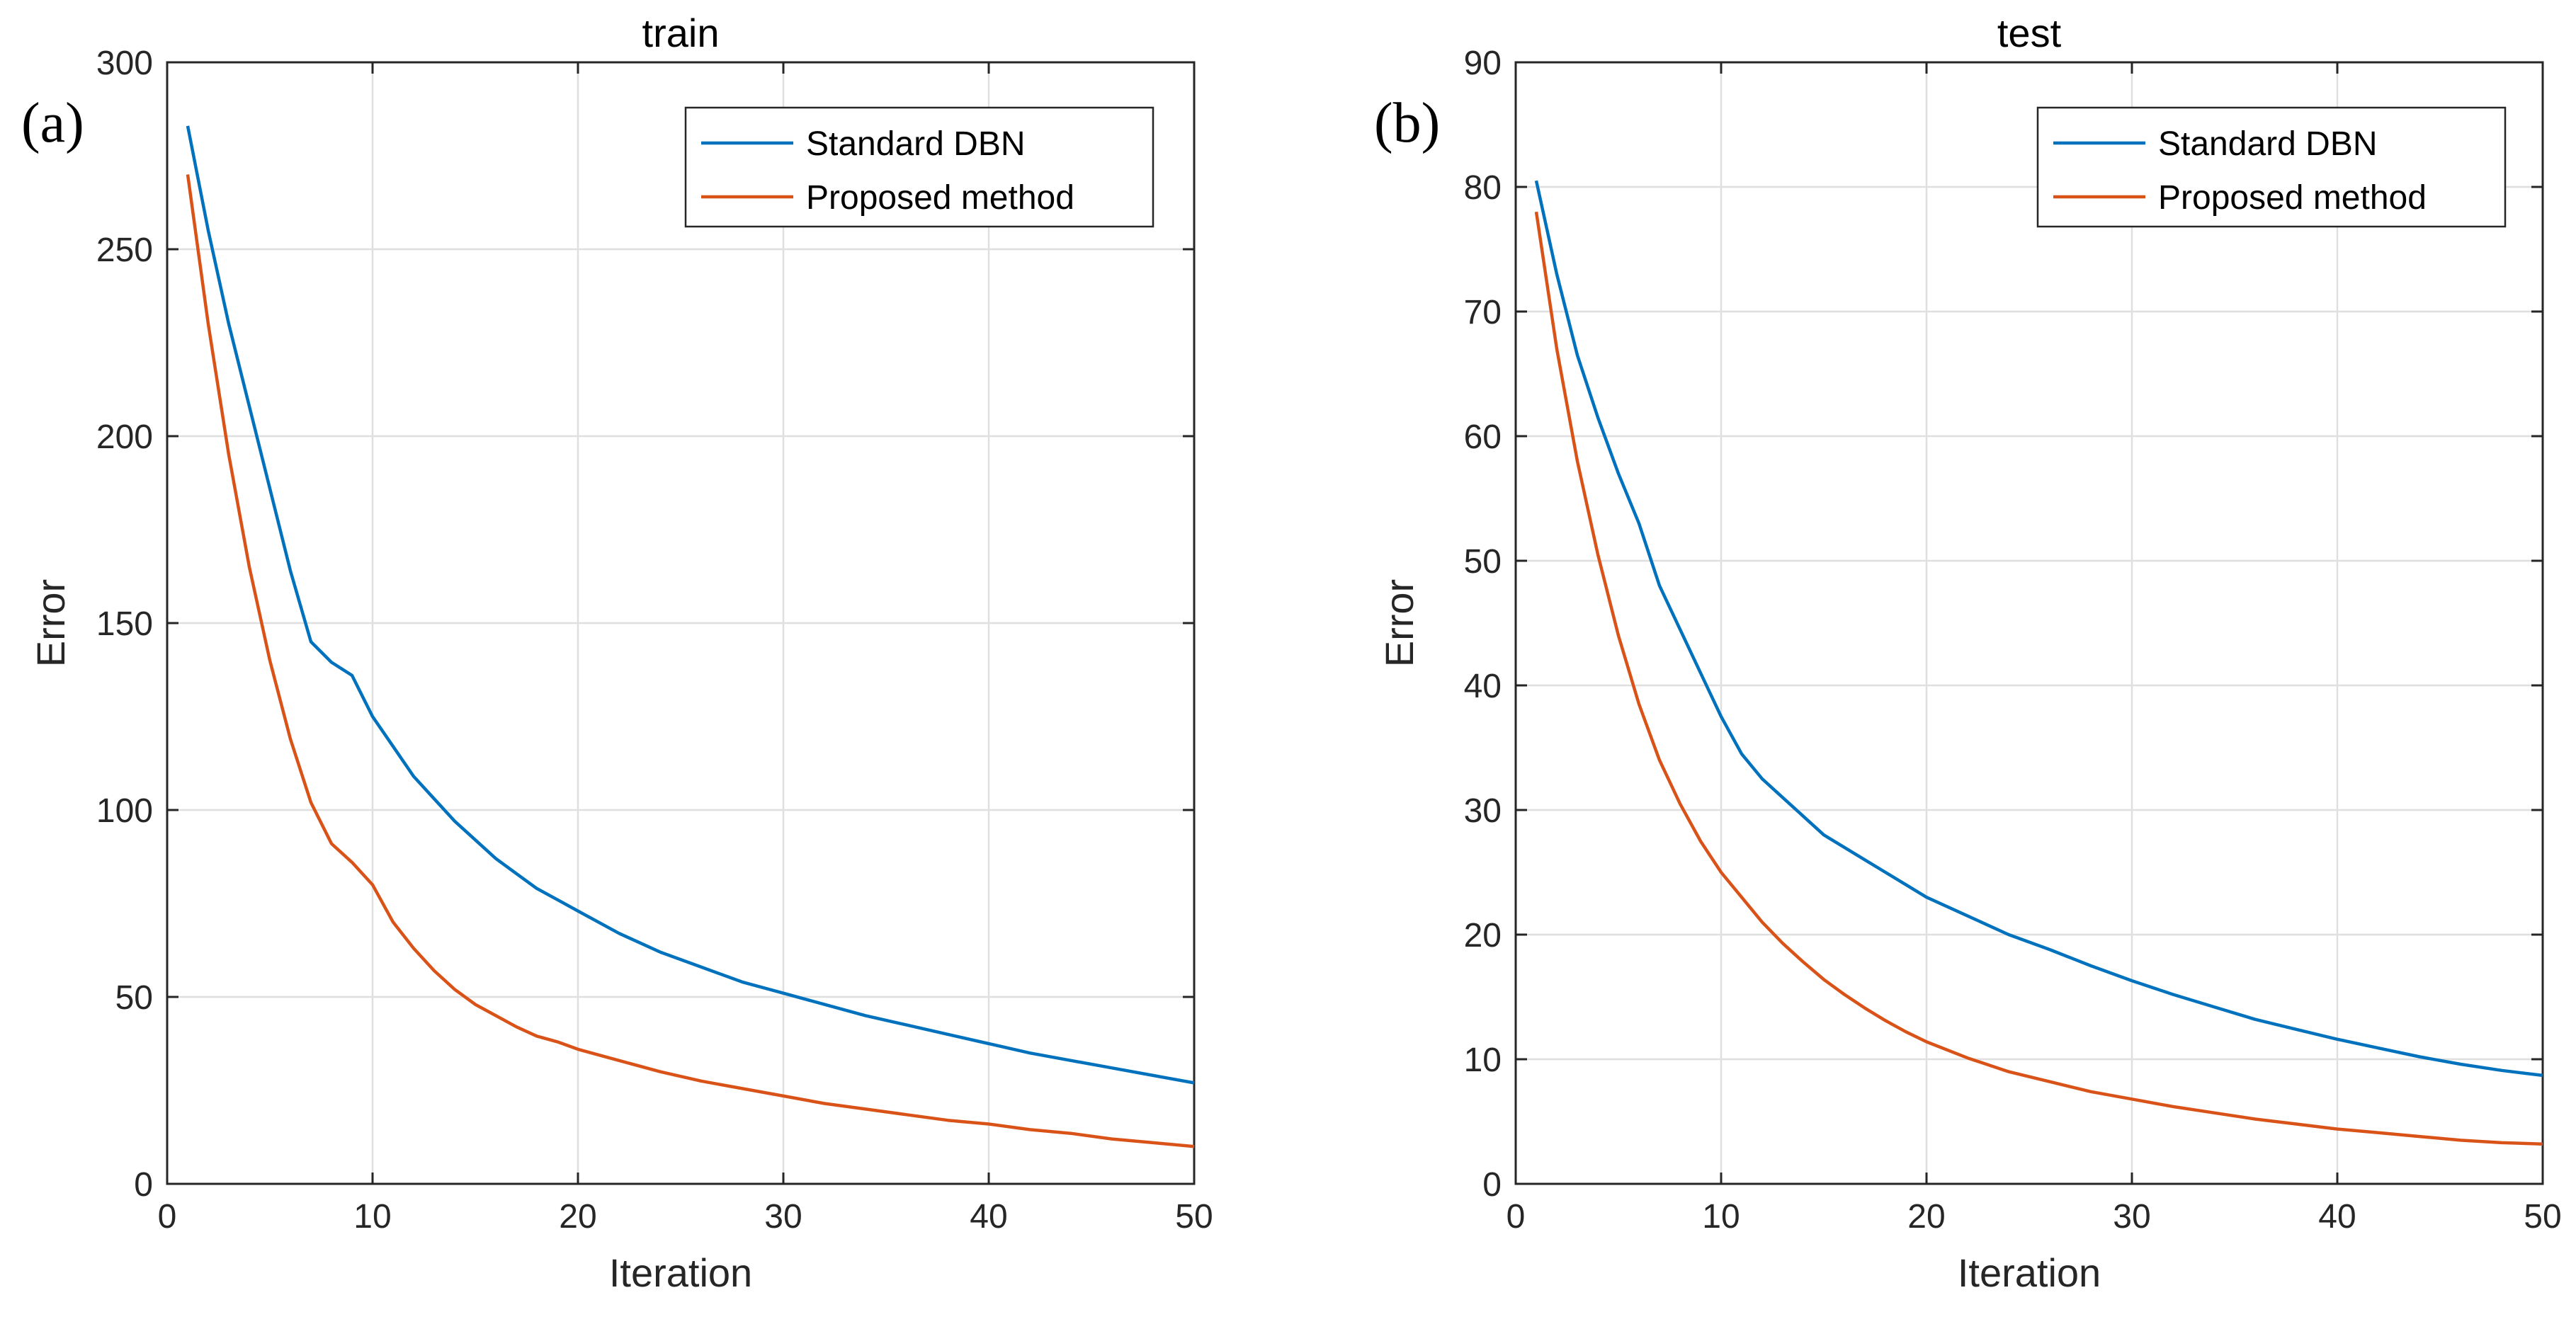 The image size is (2576, 1329). I want to click on y-tick-label: 300, so click(124, 63).